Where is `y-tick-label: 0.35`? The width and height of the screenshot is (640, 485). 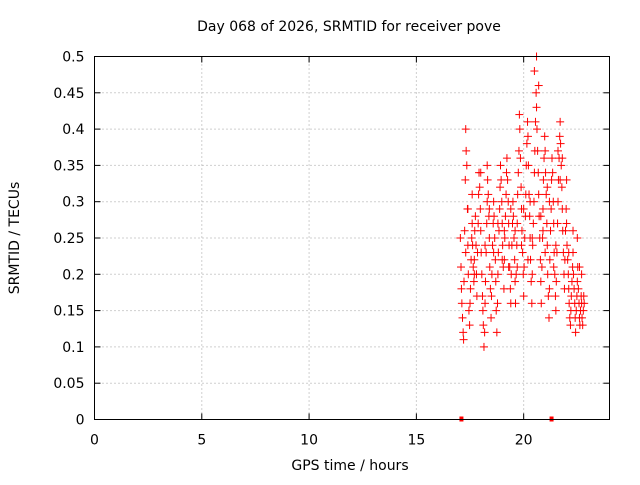
y-tick-label: 0.35 is located at coordinates (68, 166).